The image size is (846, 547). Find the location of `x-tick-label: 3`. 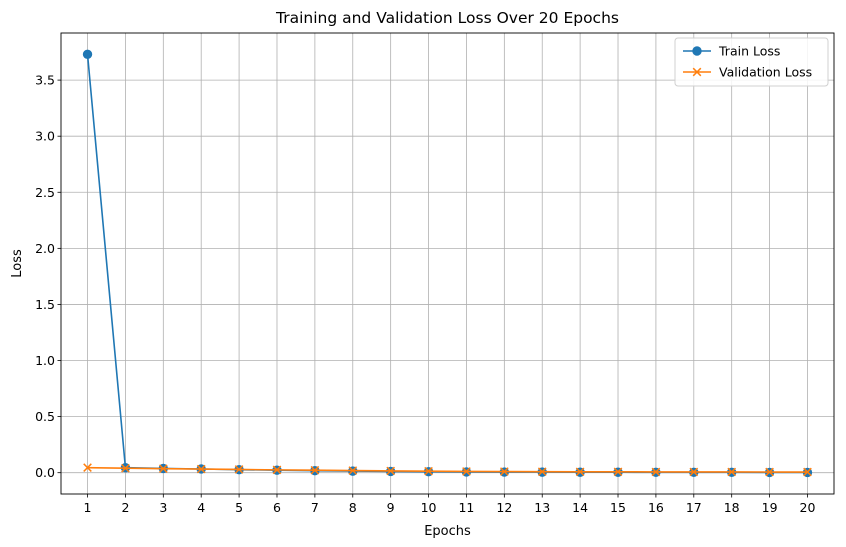

x-tick-label: 3 is located at coordinates (163, 507).